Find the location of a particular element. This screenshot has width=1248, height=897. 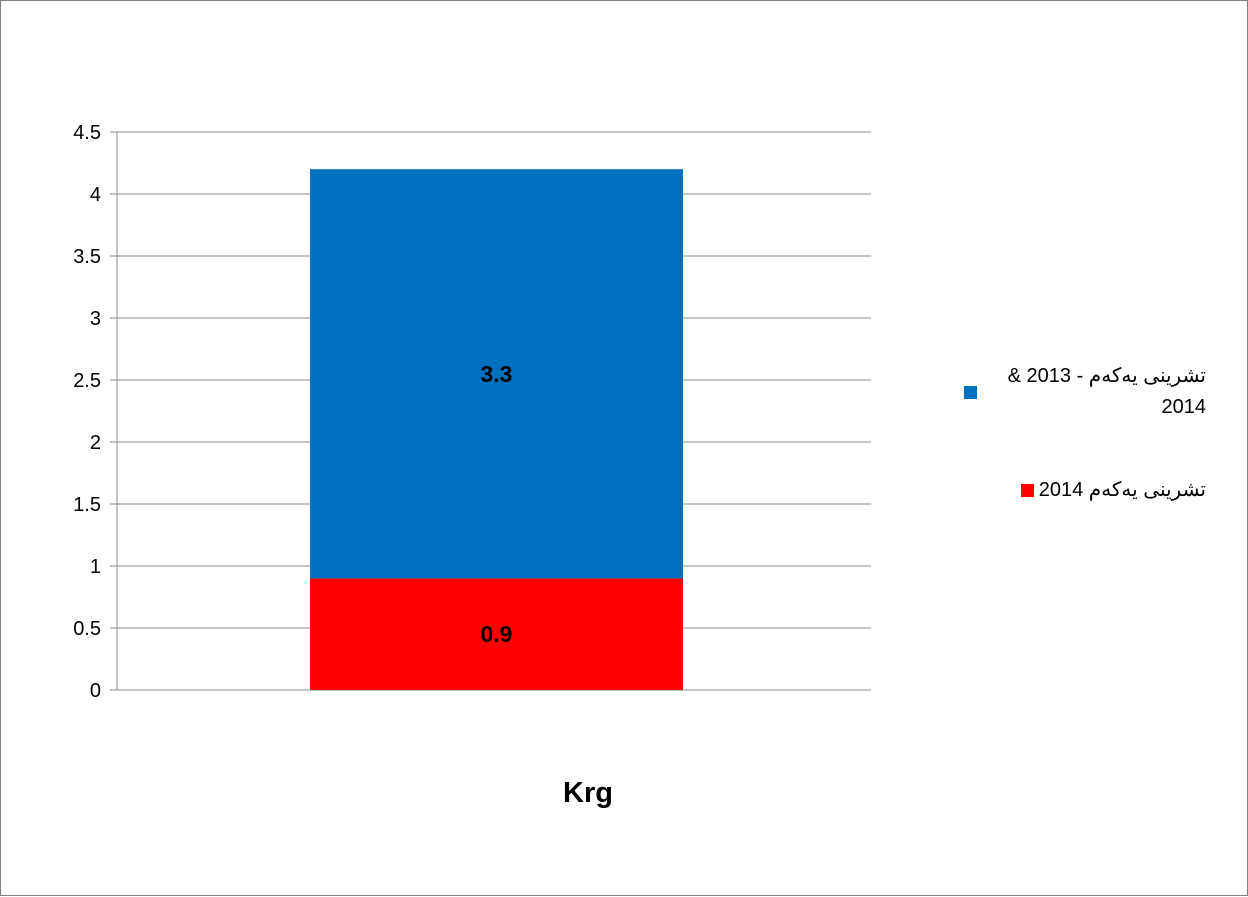

legend-label-series-1: تشرينی یەکەم 2014 is located at coordinates (1122, 490).